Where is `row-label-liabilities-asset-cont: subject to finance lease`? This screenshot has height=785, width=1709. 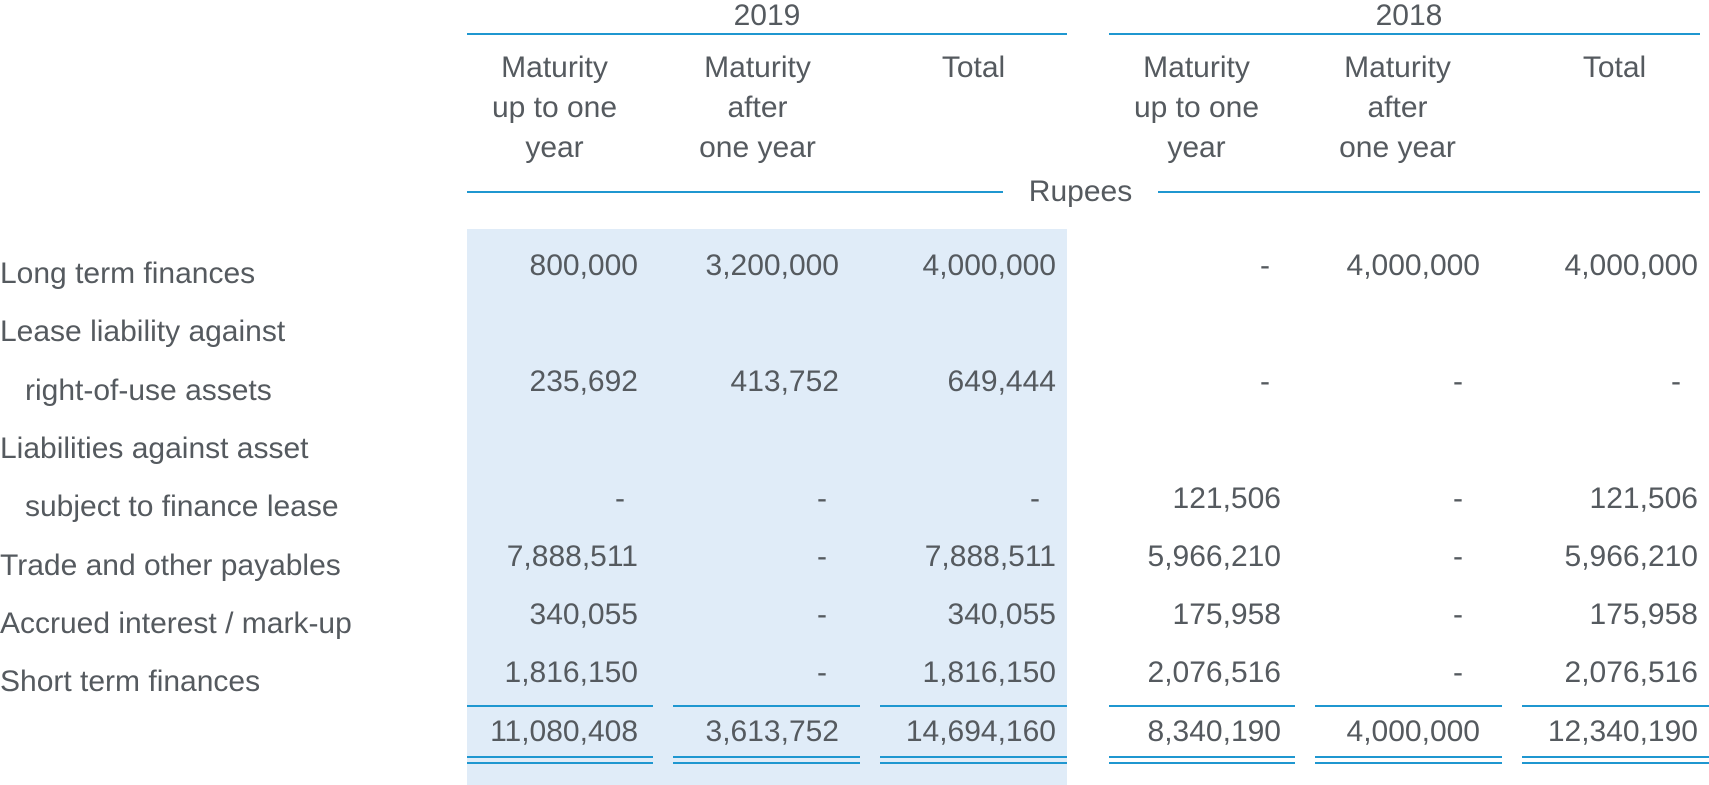
row-label-liabilities-asset-cont: subject to finance lease is located at coordinates (182, 506).